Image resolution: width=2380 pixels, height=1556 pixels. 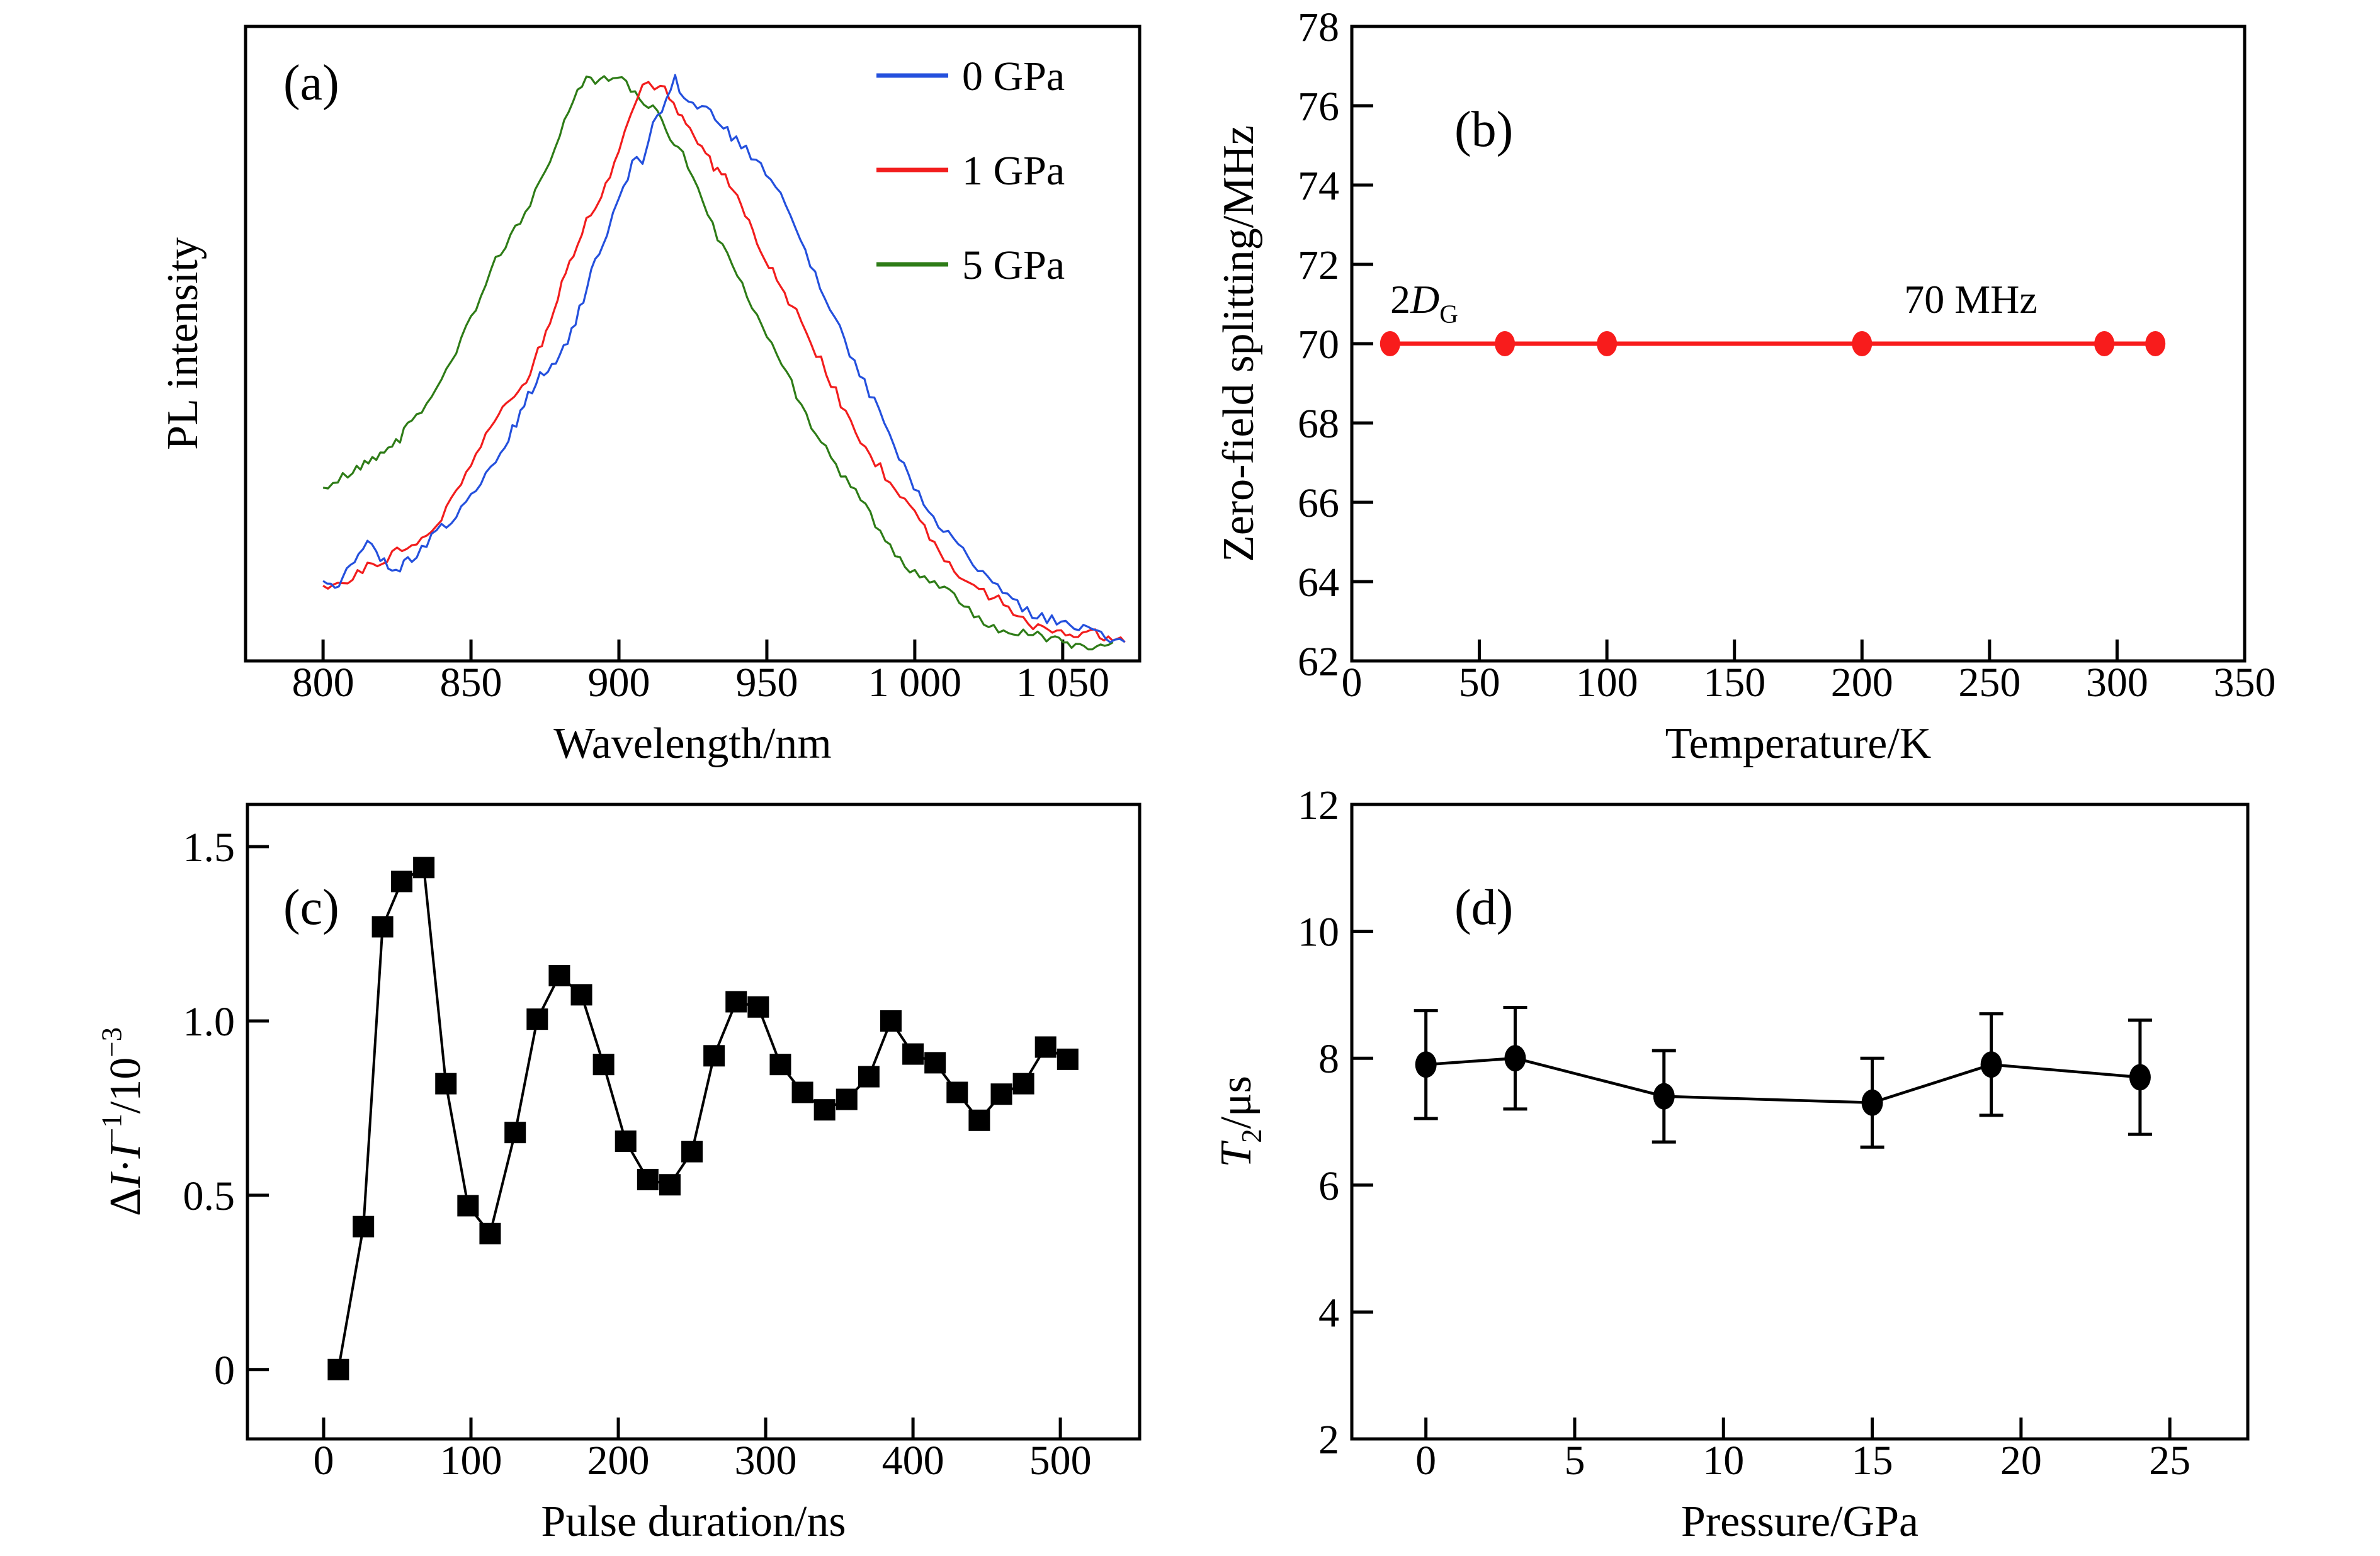 I want to click on x-tick-label: 15, so click(x=1872, y=1461).